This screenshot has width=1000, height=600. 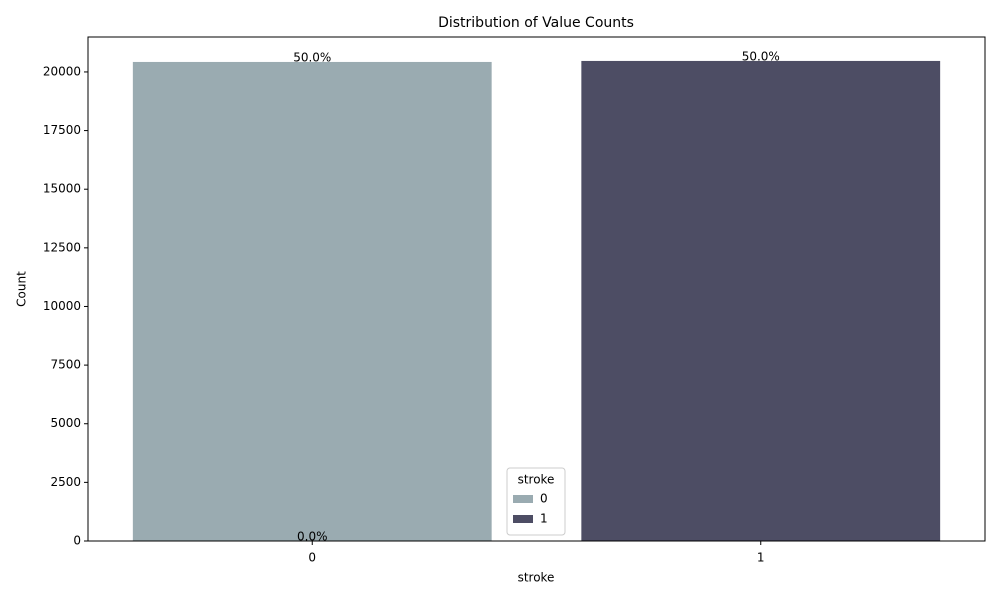 I want to click on y-tick-label: 0, so click(x=77, y=541).